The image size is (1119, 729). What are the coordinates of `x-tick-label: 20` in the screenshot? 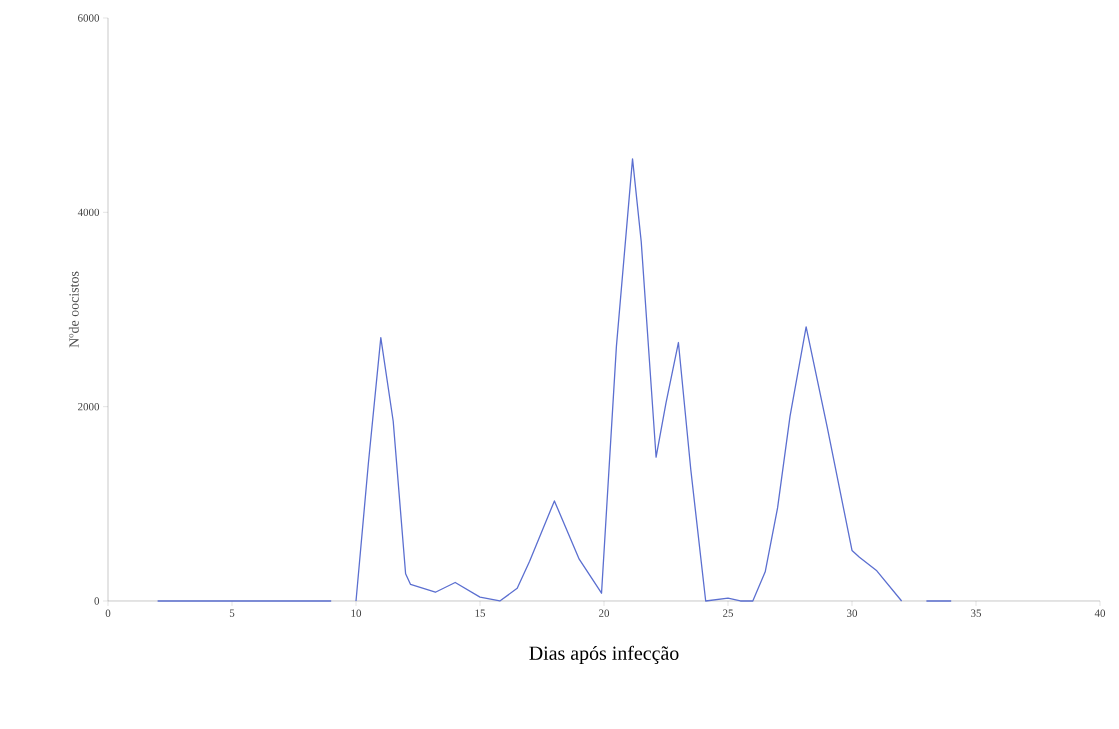 It's located at (604, 613).